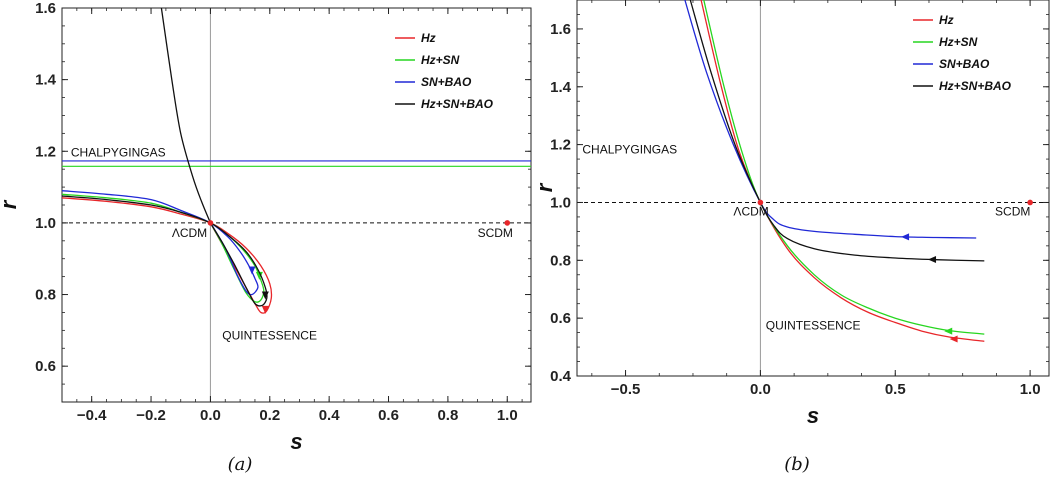  What do you see at coordinates (240, 464) in the screenshot?
I see `panel-caption: (a)` at bounding box center [240, 464].